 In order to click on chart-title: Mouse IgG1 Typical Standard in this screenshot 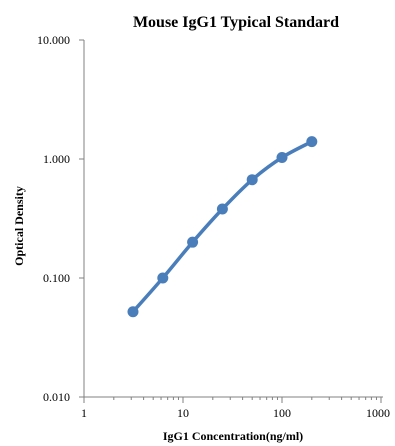, I will do `click(236, 22)`.